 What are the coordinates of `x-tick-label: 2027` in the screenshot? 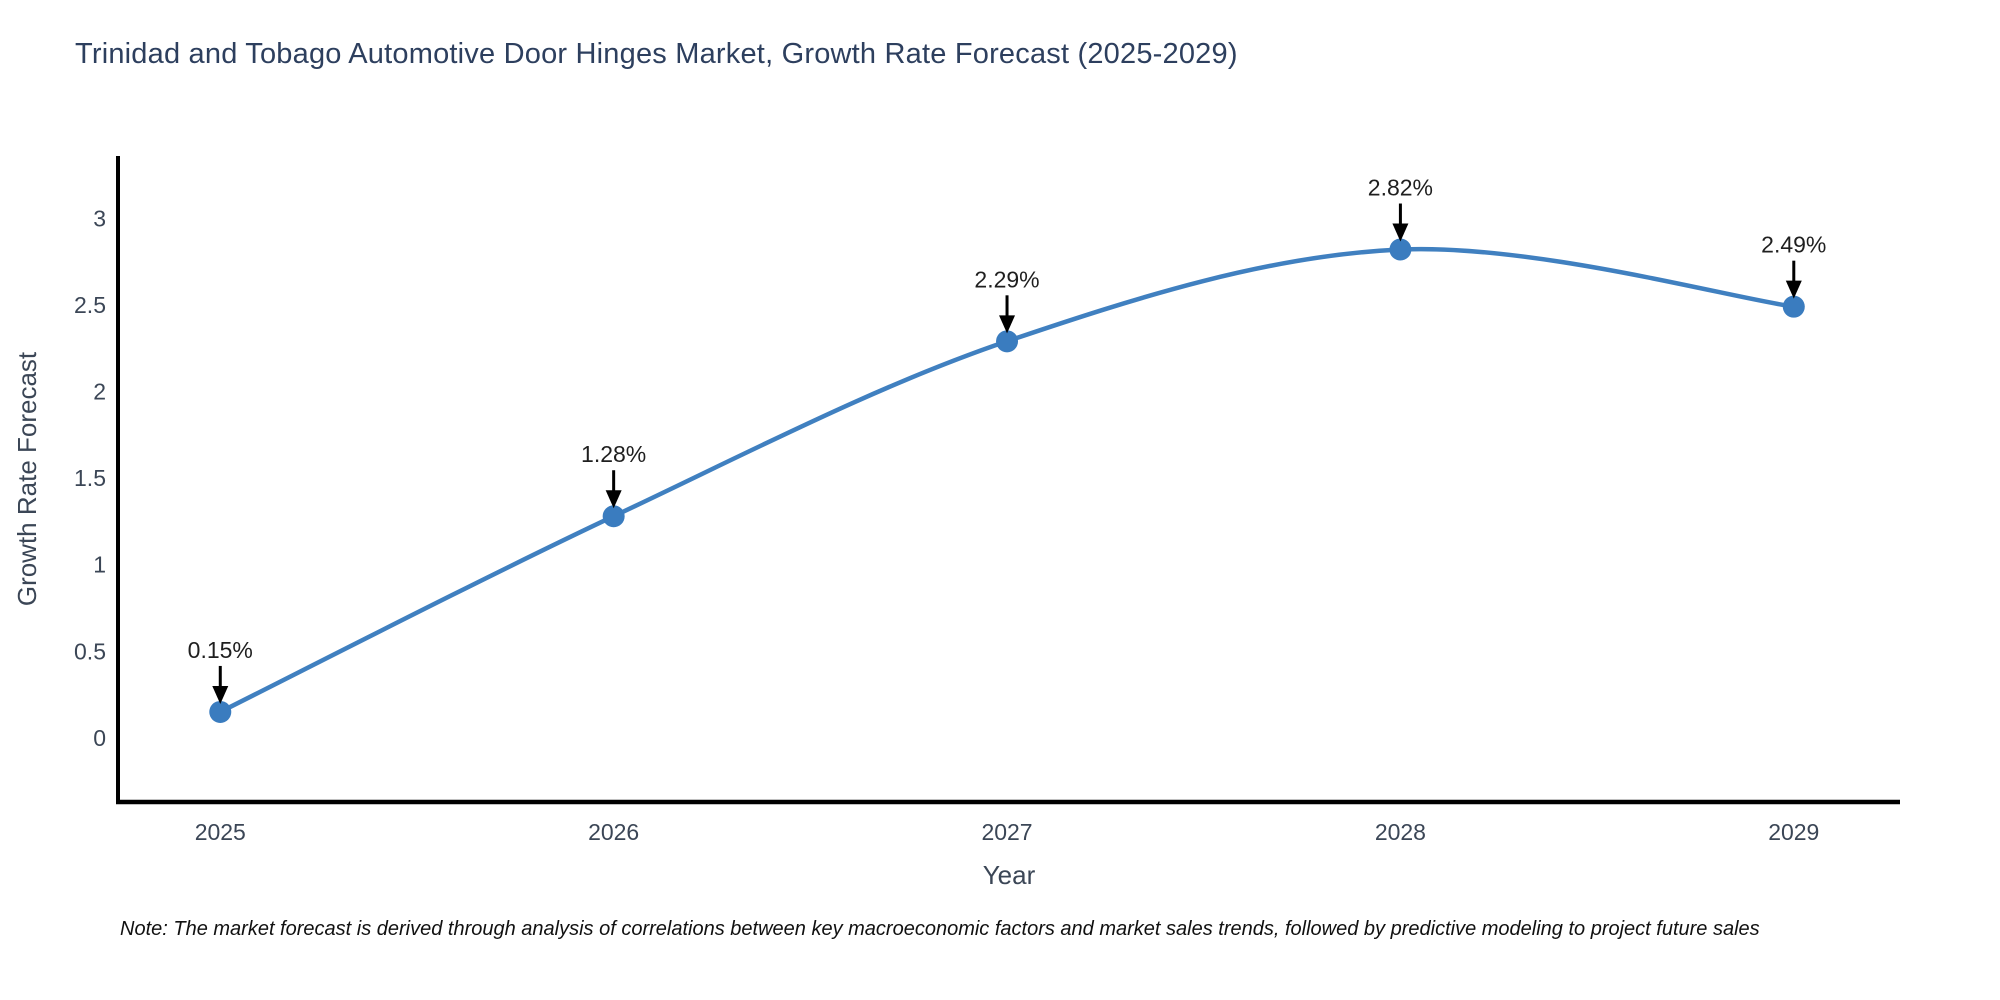 It's located at (1006, 832).